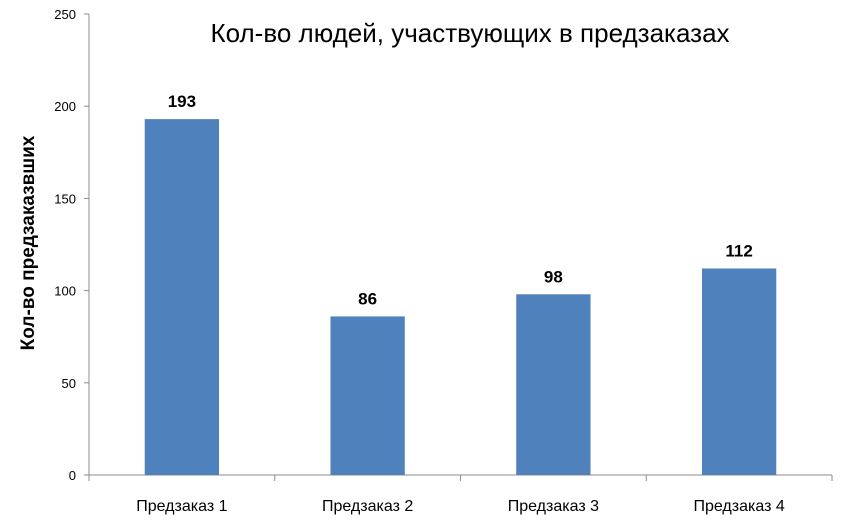 The image size is (863, 524). Describe the element at coordinates (28, 242) in the screenshot. I see `y-axis-label: Кол-во предзаказвших` at that location.